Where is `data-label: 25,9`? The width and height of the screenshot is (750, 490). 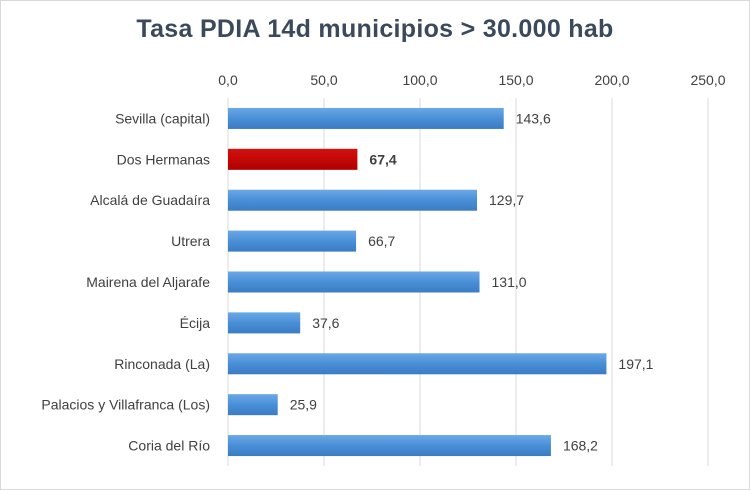 data-label: 25,9 is located at coordinates (303, 405).